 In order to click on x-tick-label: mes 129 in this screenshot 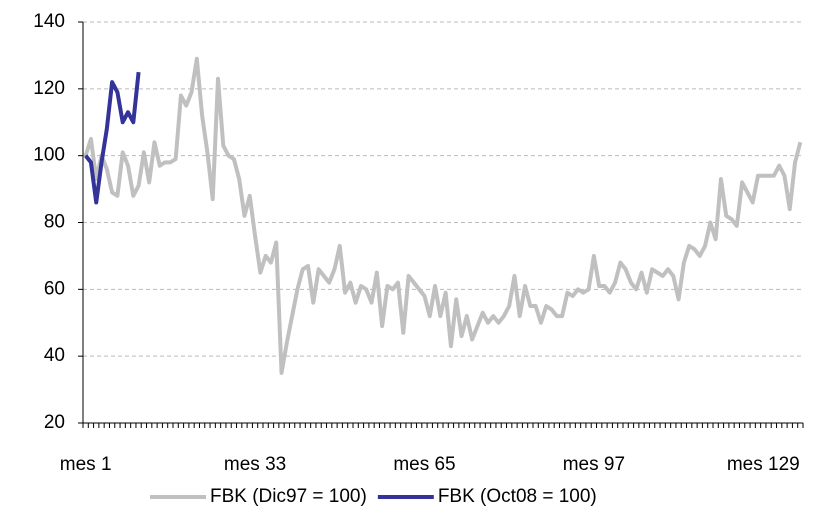, I will do `click(763, 464)`.